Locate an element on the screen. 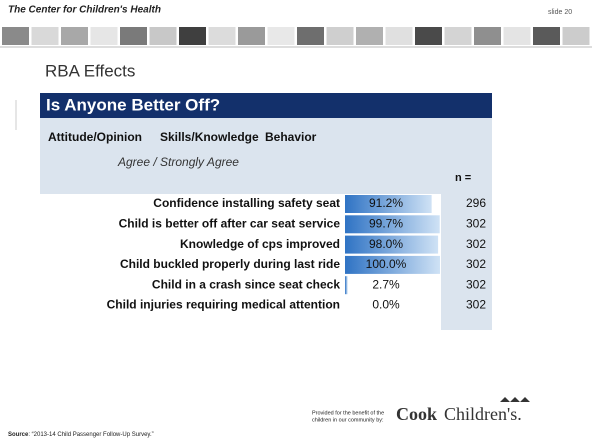 This screenshot has height=445, width=592. n-value: 296 is located at coordinates (476, 203).